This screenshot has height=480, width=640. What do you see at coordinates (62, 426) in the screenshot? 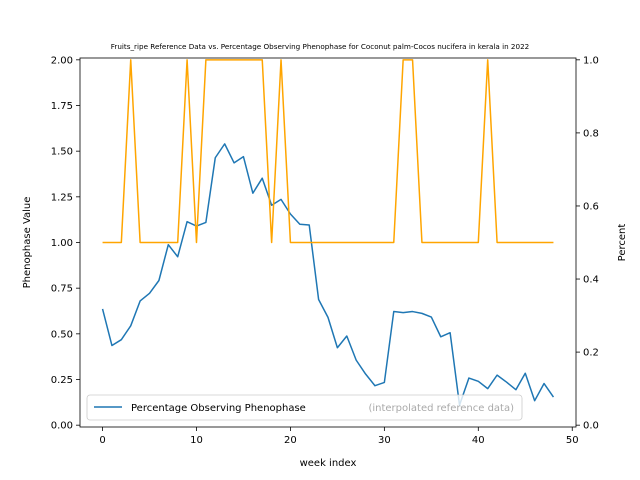
I see `left-y-tick-label: 0.00` at bounding box center [62, 426].